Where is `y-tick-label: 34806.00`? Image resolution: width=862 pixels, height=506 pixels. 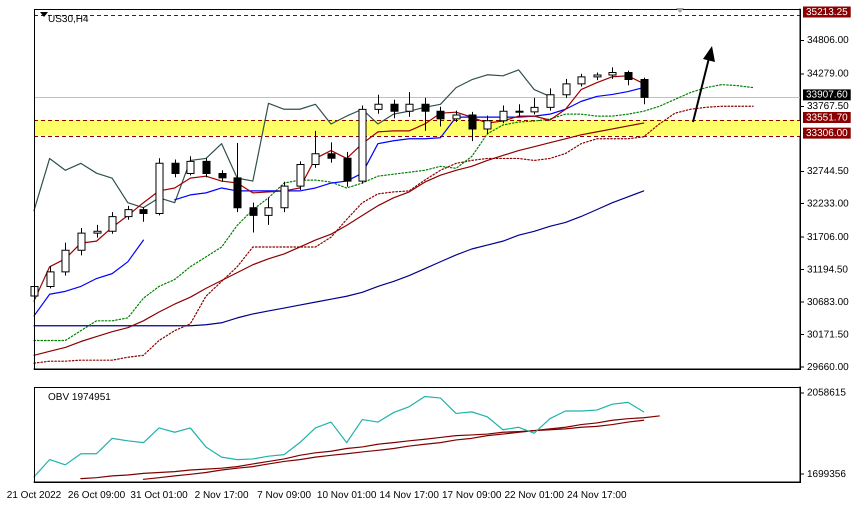 y-tick-label: 34806.00 is located at coordinates (828, 40).